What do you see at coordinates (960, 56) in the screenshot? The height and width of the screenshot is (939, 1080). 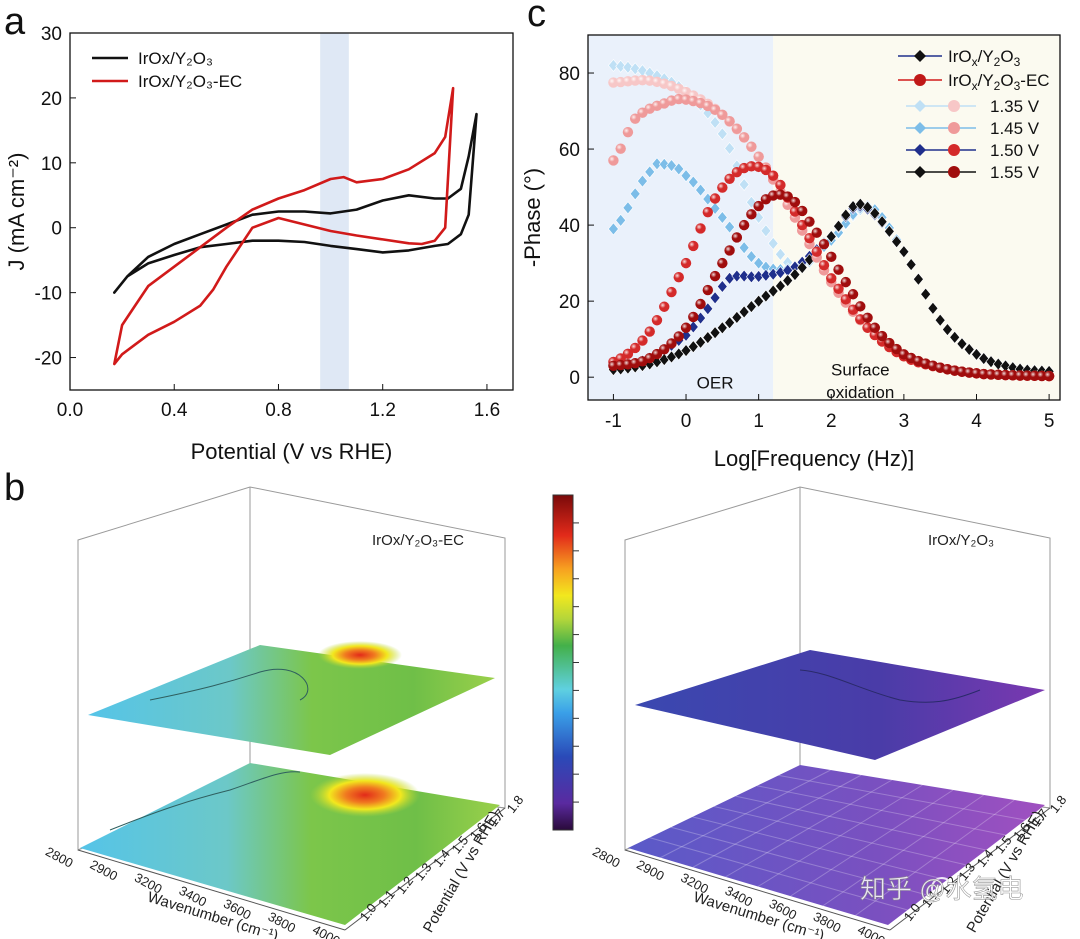 I see `label-part: IrO` at bounding box center [960, 56].